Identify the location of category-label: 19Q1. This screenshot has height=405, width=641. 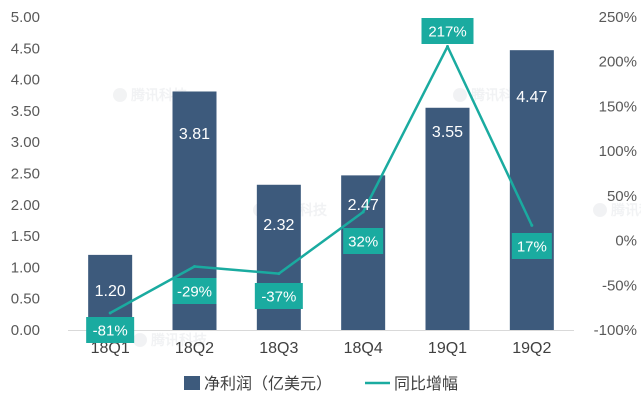
(447, 348).